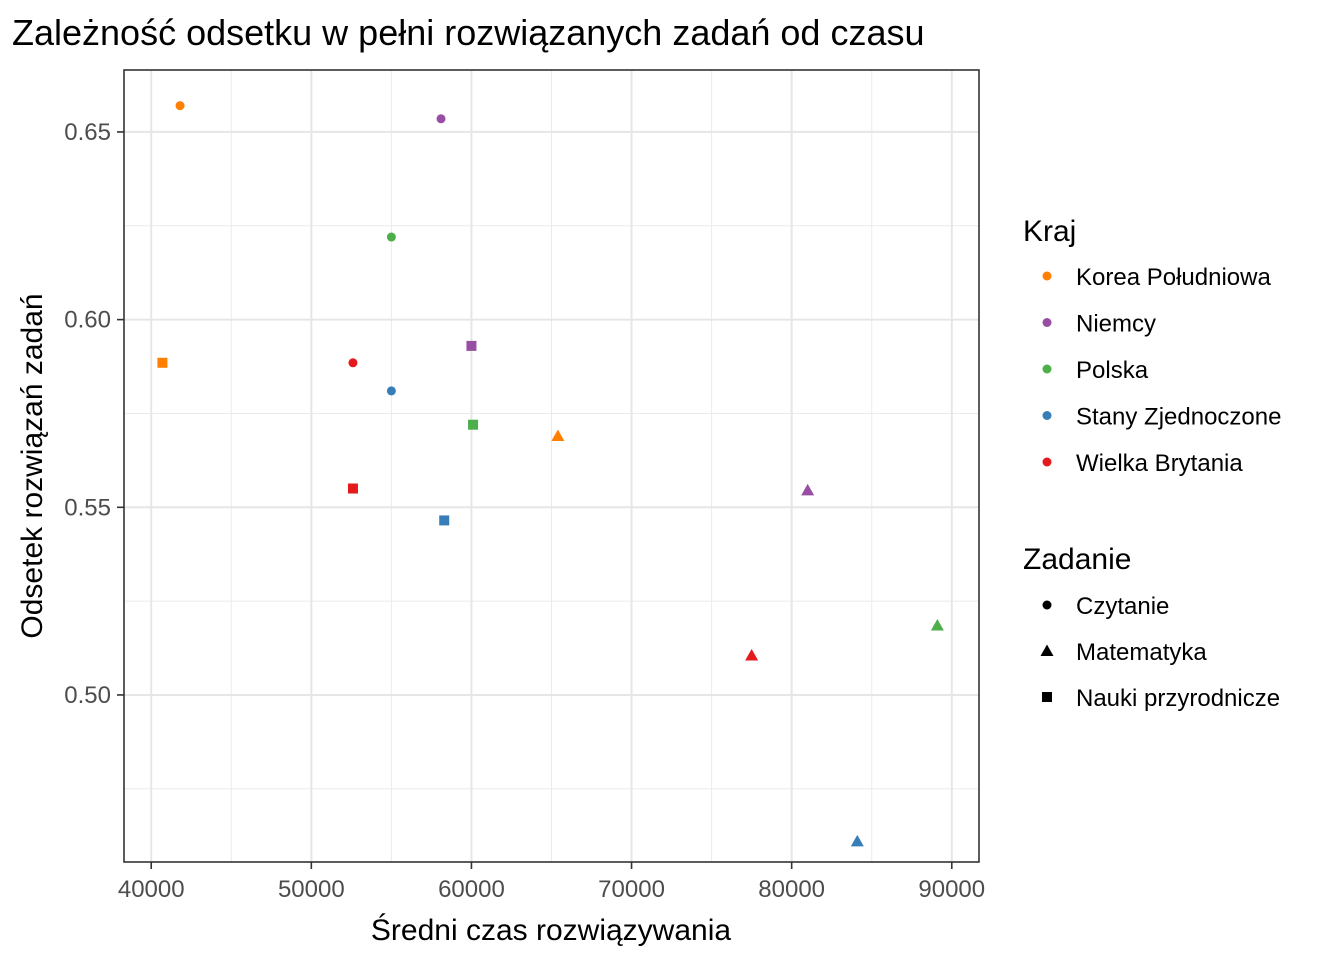  Describe the element at coordinates (1122, 606) in the screenshot. I see `legend-task-label: Czytanie` at that location.